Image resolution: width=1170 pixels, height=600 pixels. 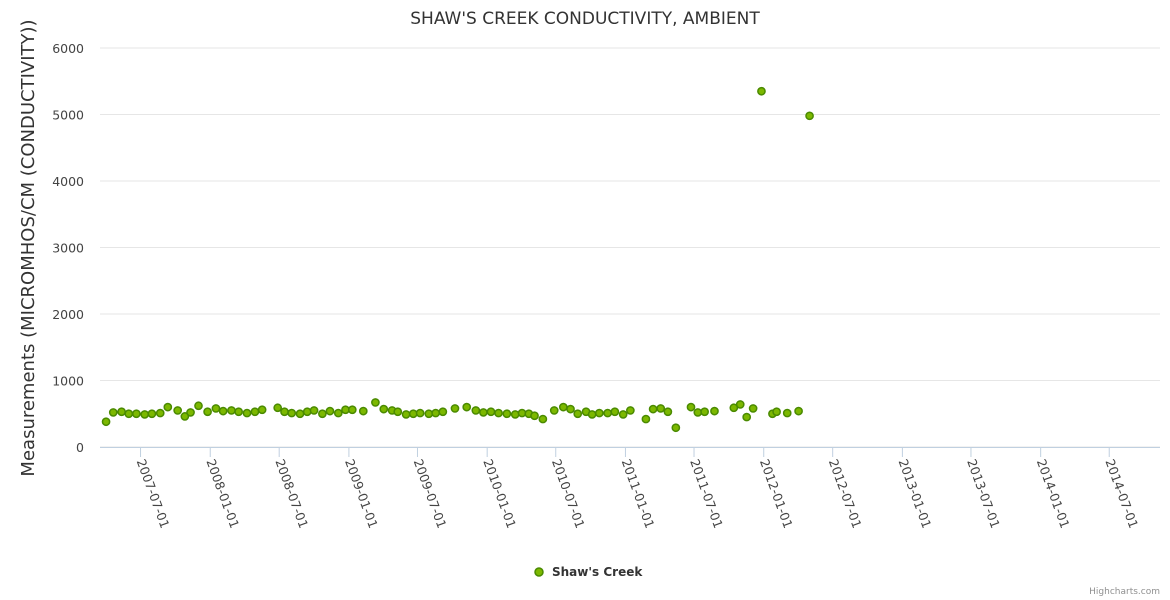 What do you see at coordinates (499, 493) in the screenshot?
I see `x-tick-label: 2010-01-01` at bounding box center [499, 493].